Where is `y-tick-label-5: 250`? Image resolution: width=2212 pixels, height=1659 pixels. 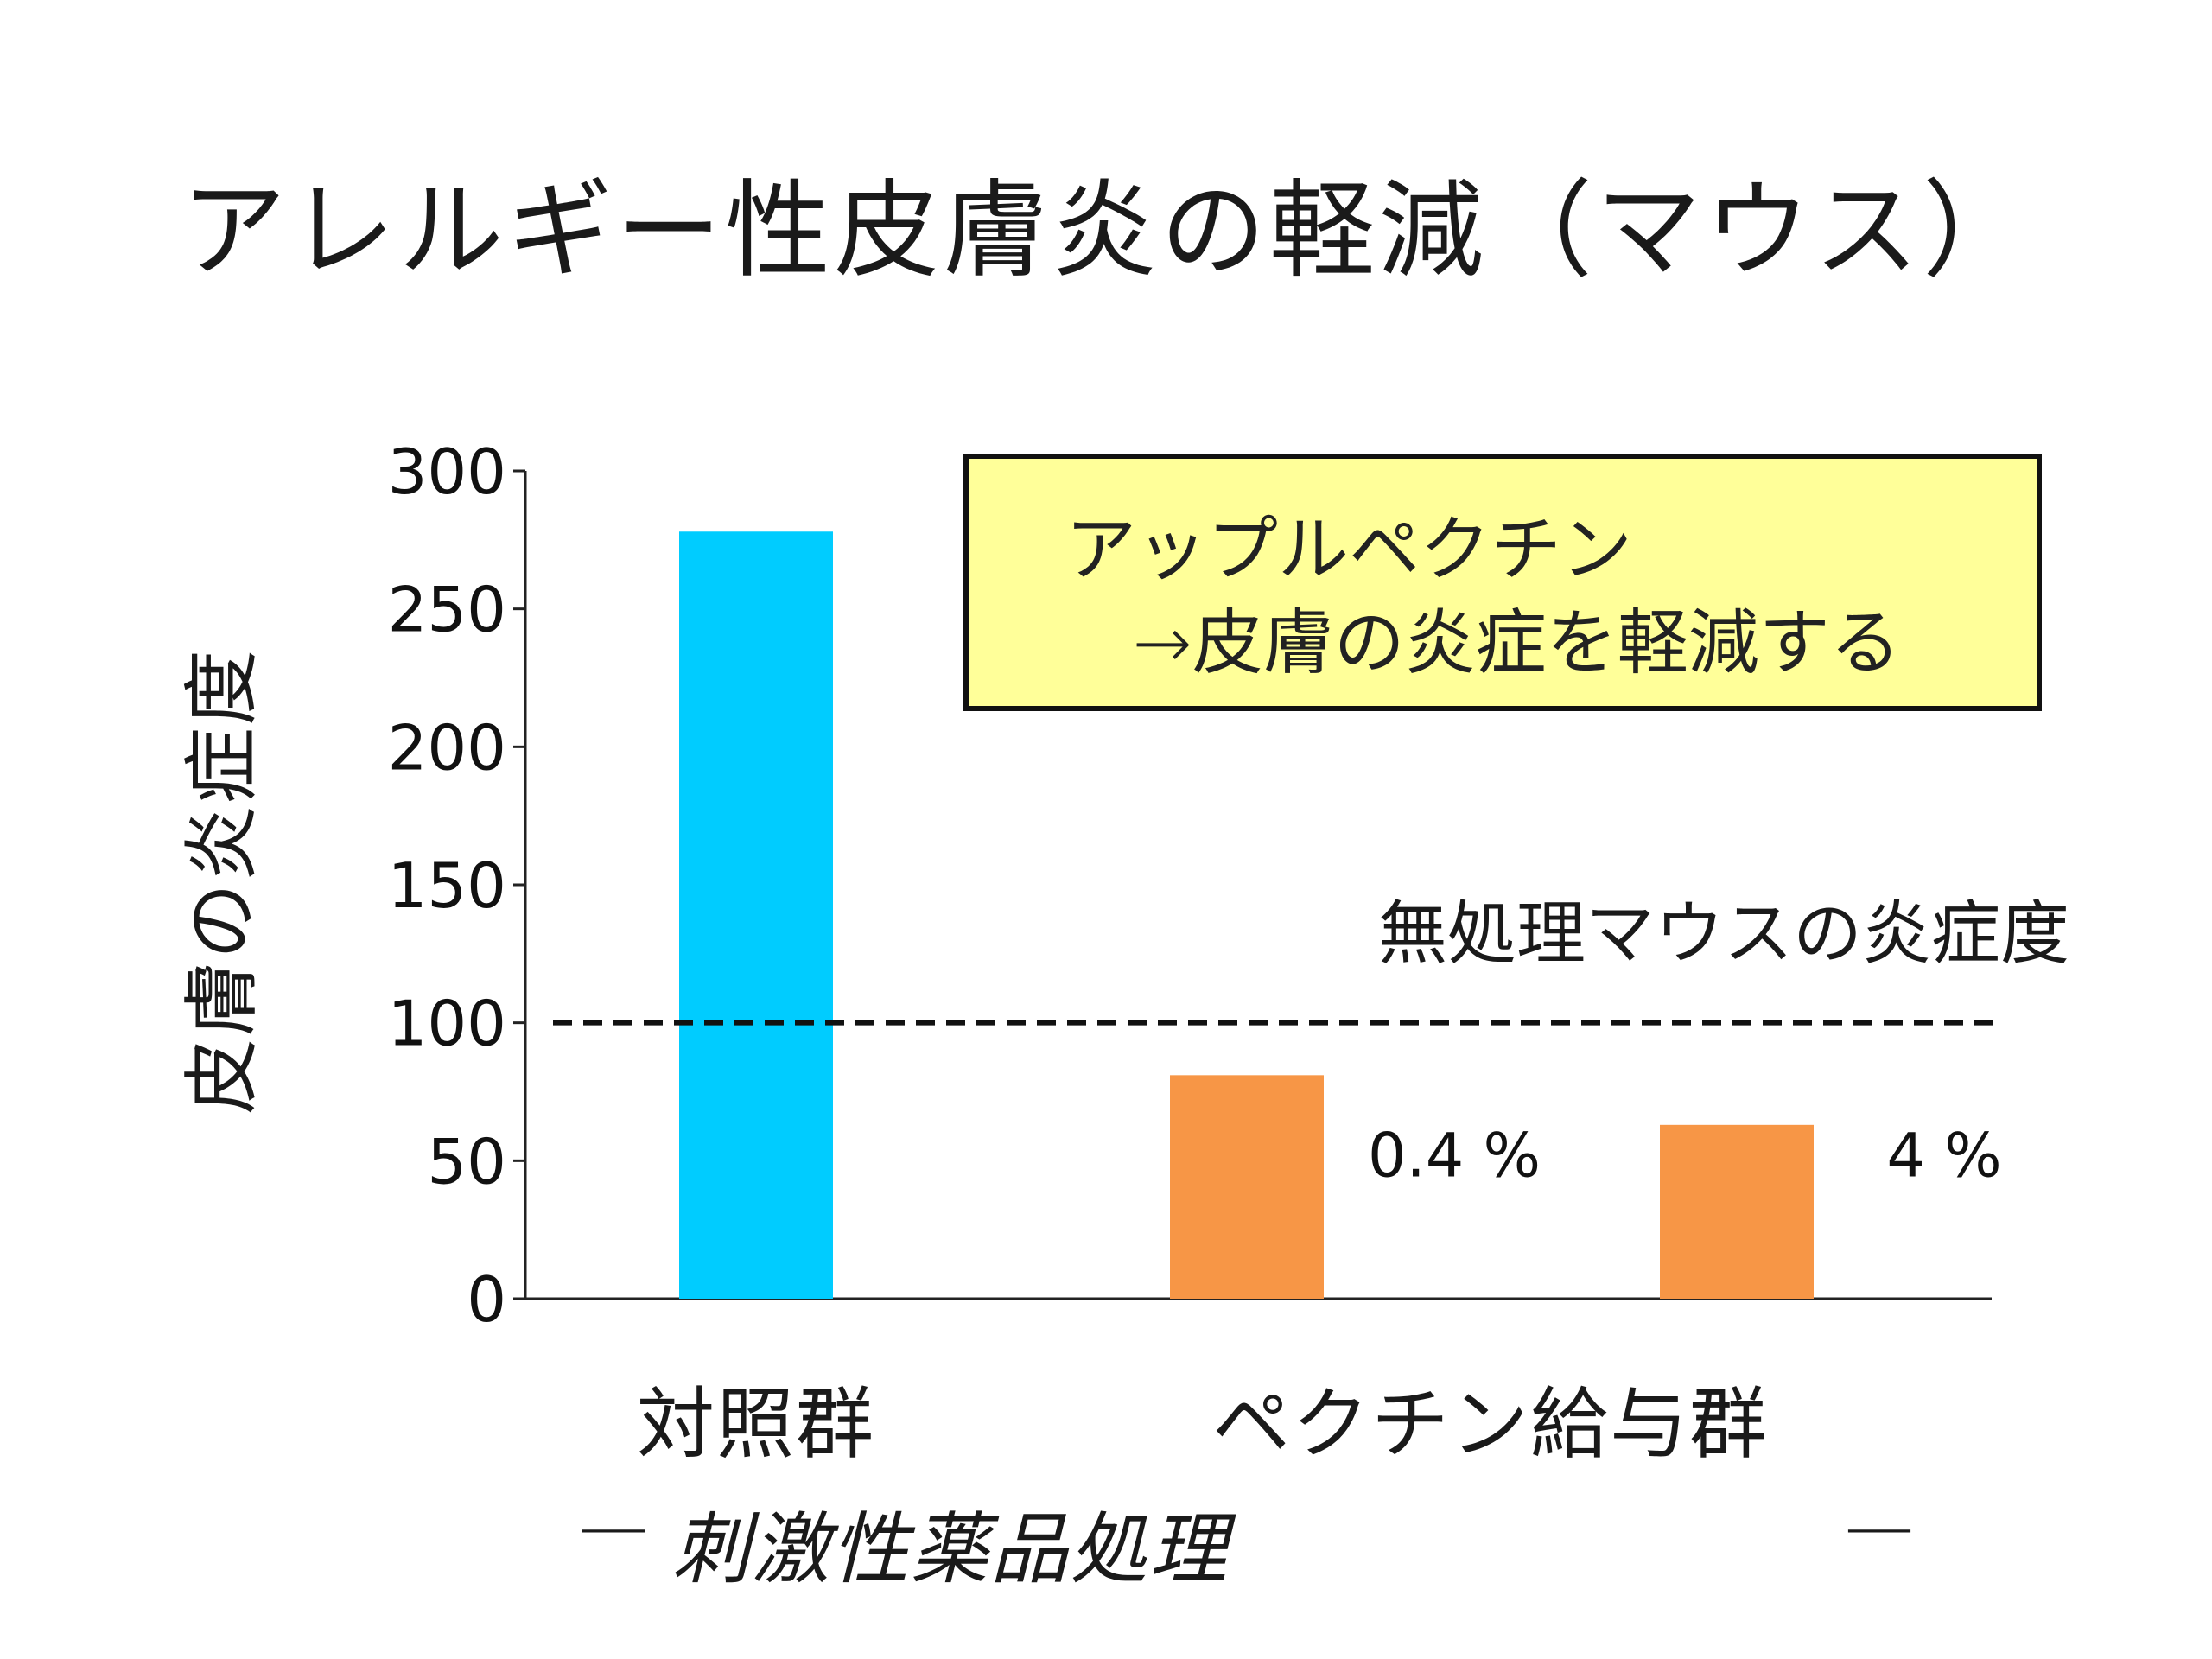 y-tick-label-5: 250 is located at coordinates (447, 610).